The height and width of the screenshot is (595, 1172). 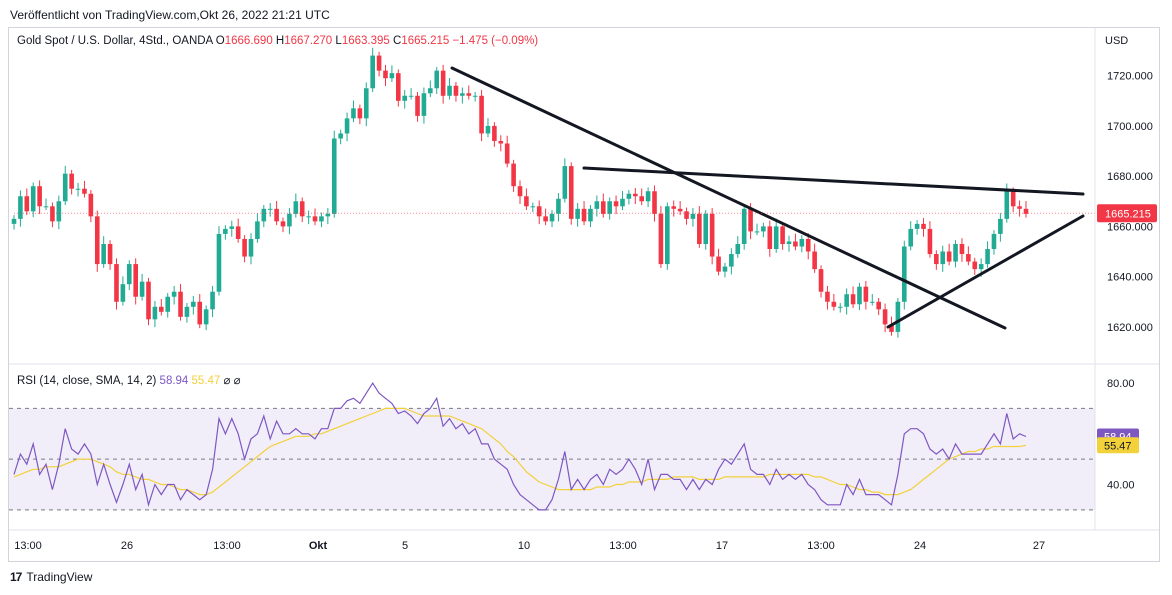 I want to click on symbol-name: Gold Spot / U.S. Dollar, 4Std., OANDA, so click(x=115, y=41).